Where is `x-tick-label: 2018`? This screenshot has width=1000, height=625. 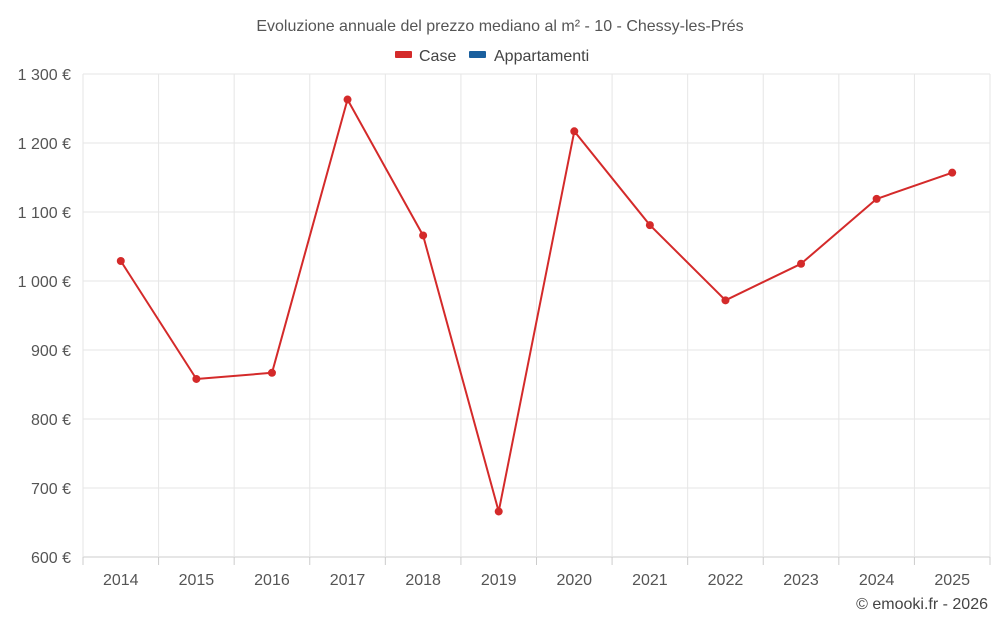 x-tick-label: 2018 is located at coordinates (423, 580).